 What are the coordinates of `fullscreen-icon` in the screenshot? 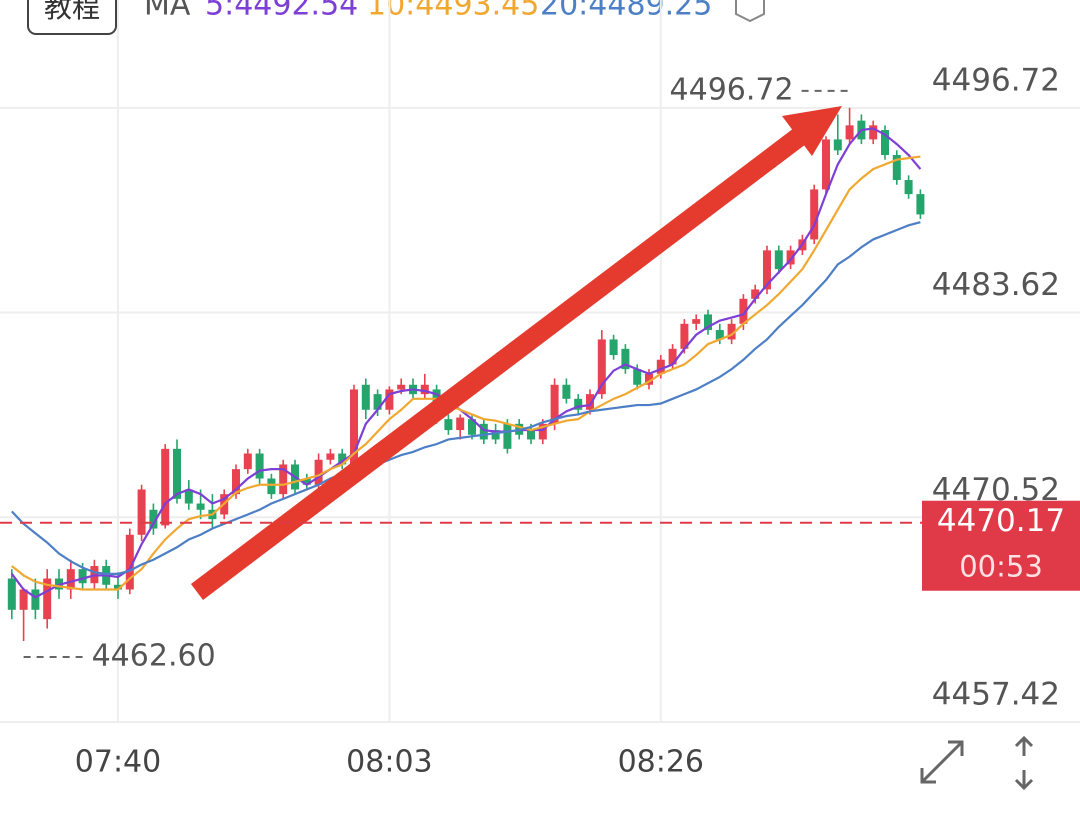 It's located at (942, 762).